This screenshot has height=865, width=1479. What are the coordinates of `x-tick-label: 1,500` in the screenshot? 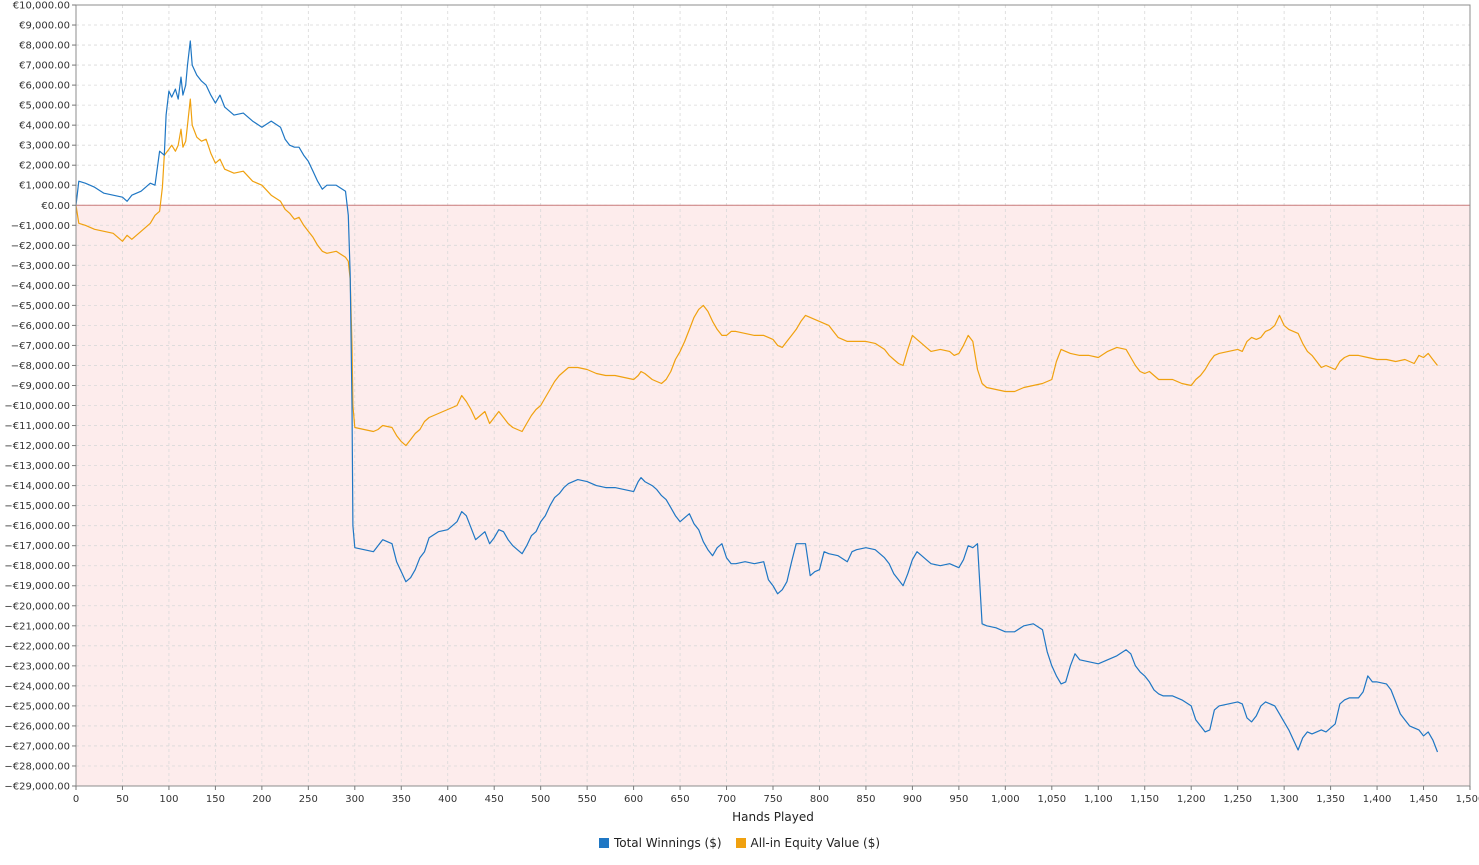 It's located at (1467, 799).